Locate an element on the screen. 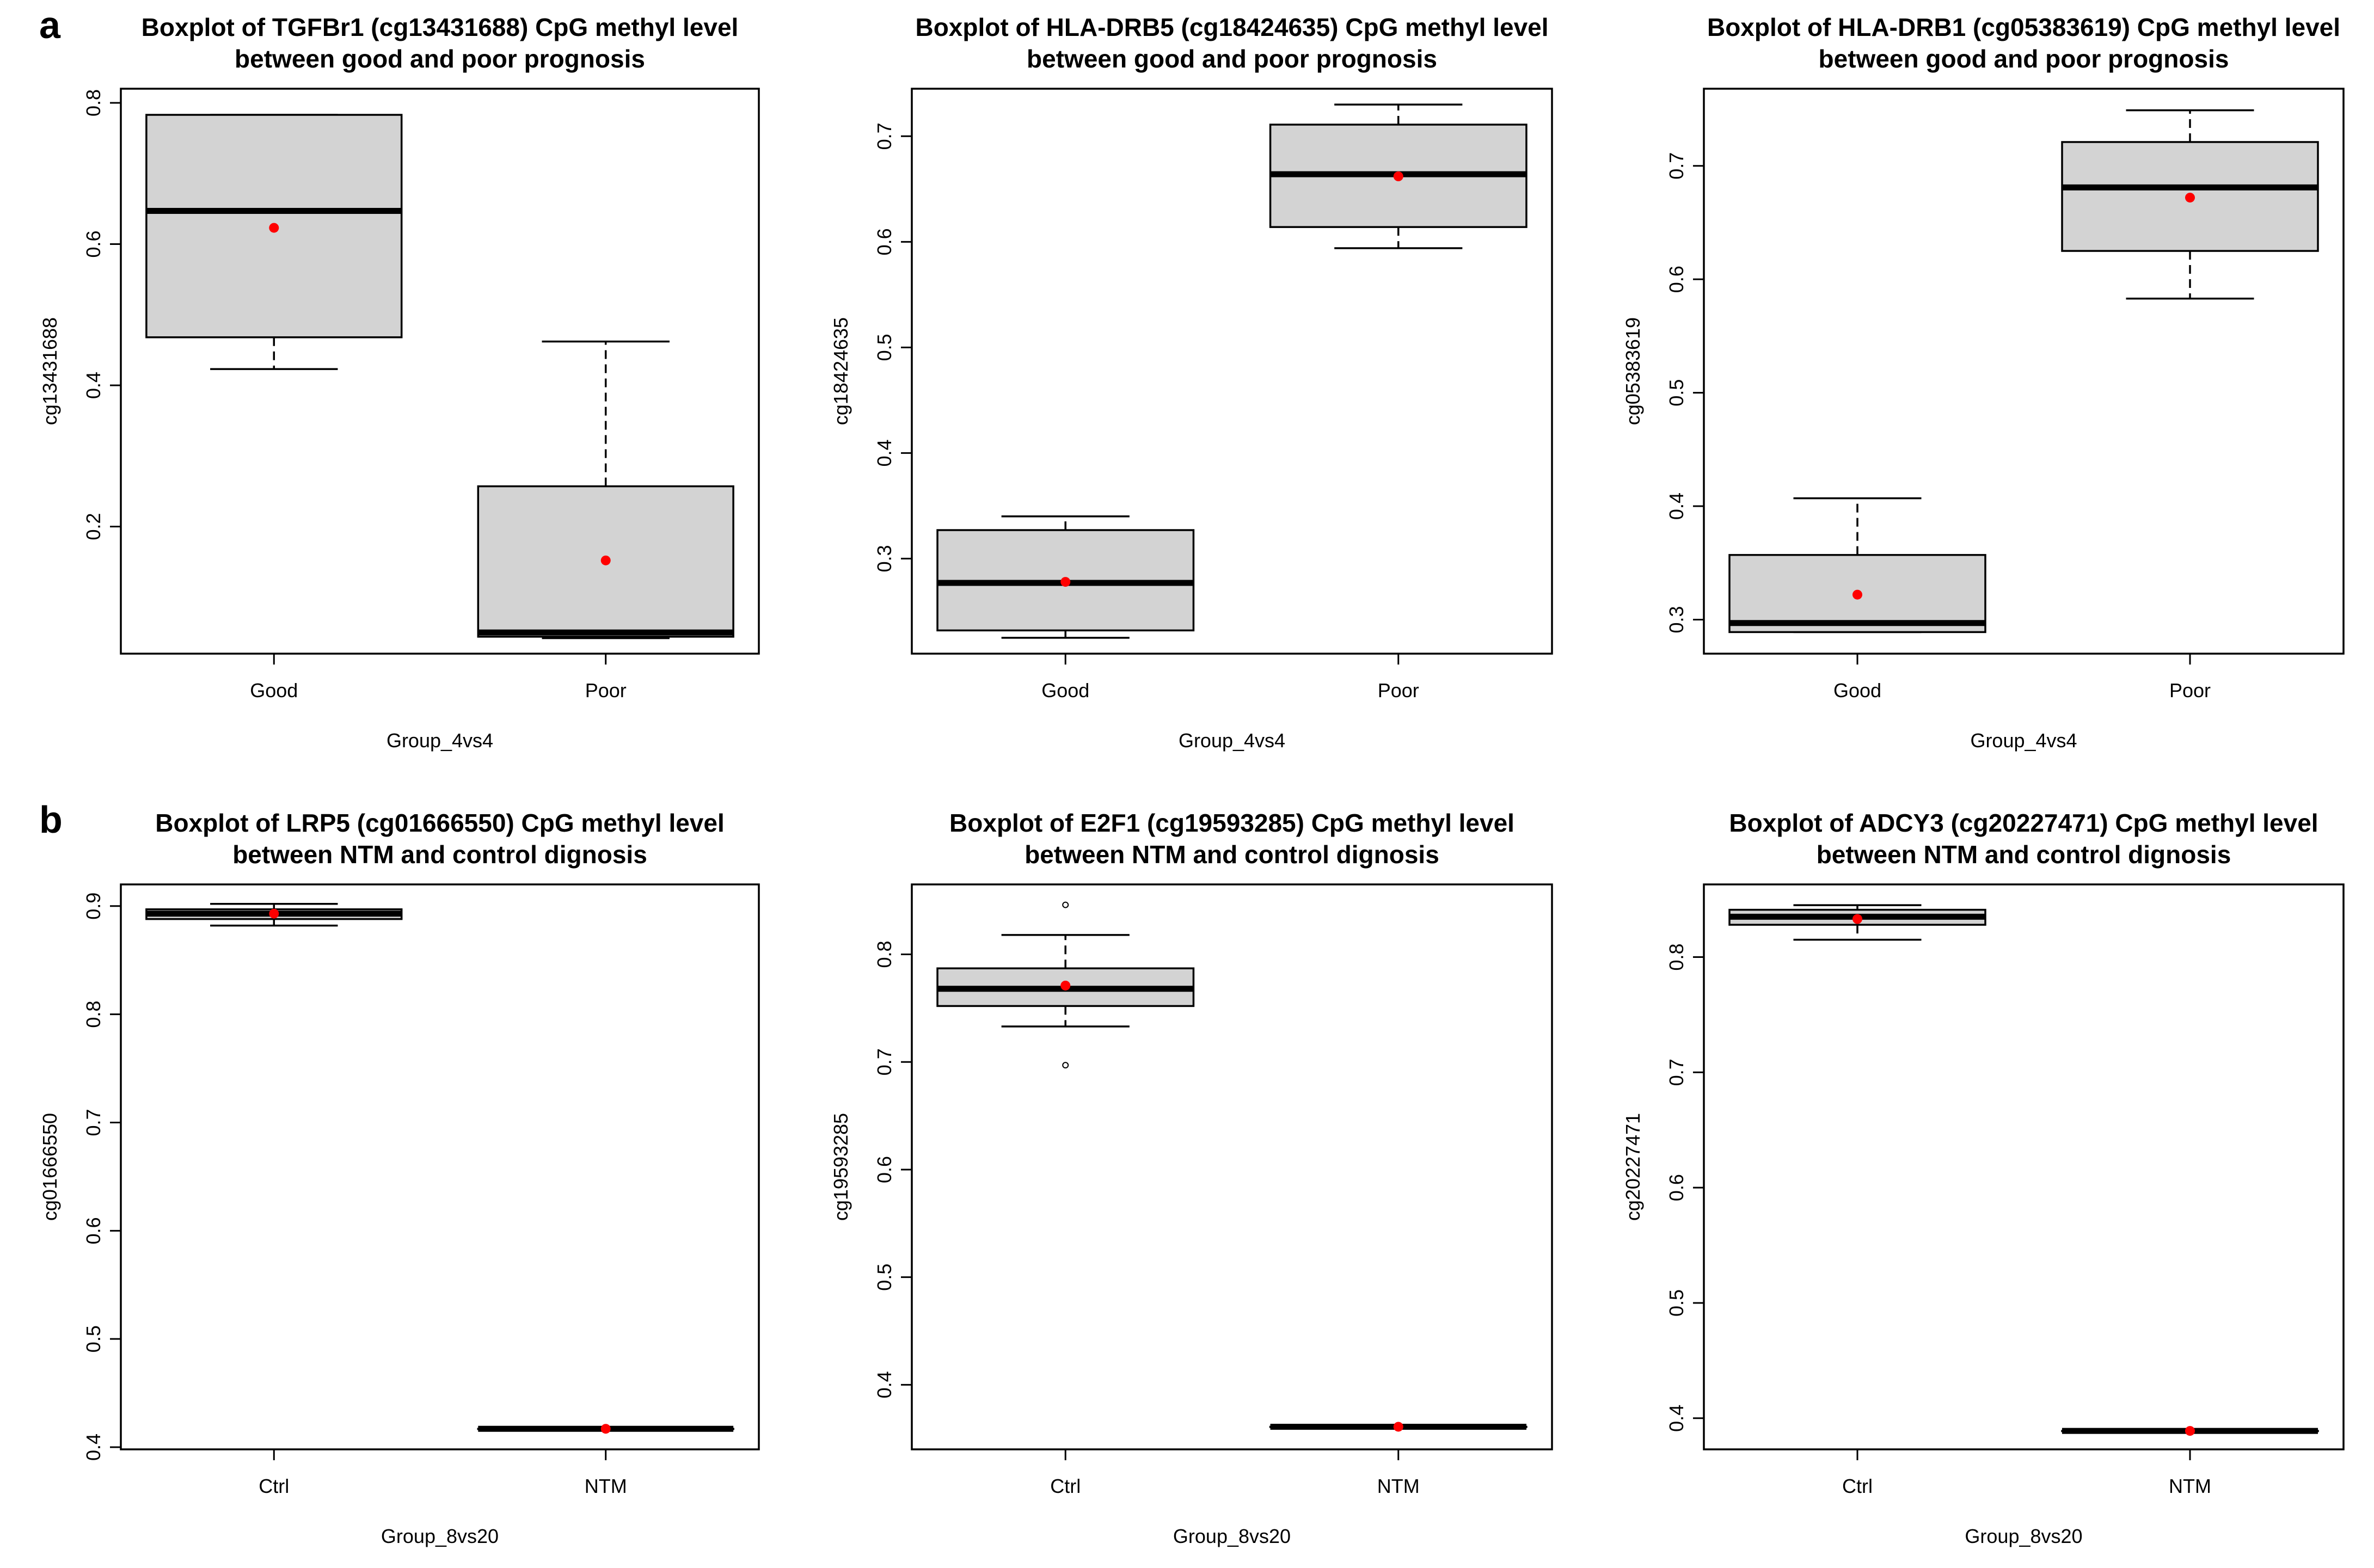 The height and width of the screenshot is (1568, 2374). y-tick-label: 0.9 is located at coordinates (93, 906).